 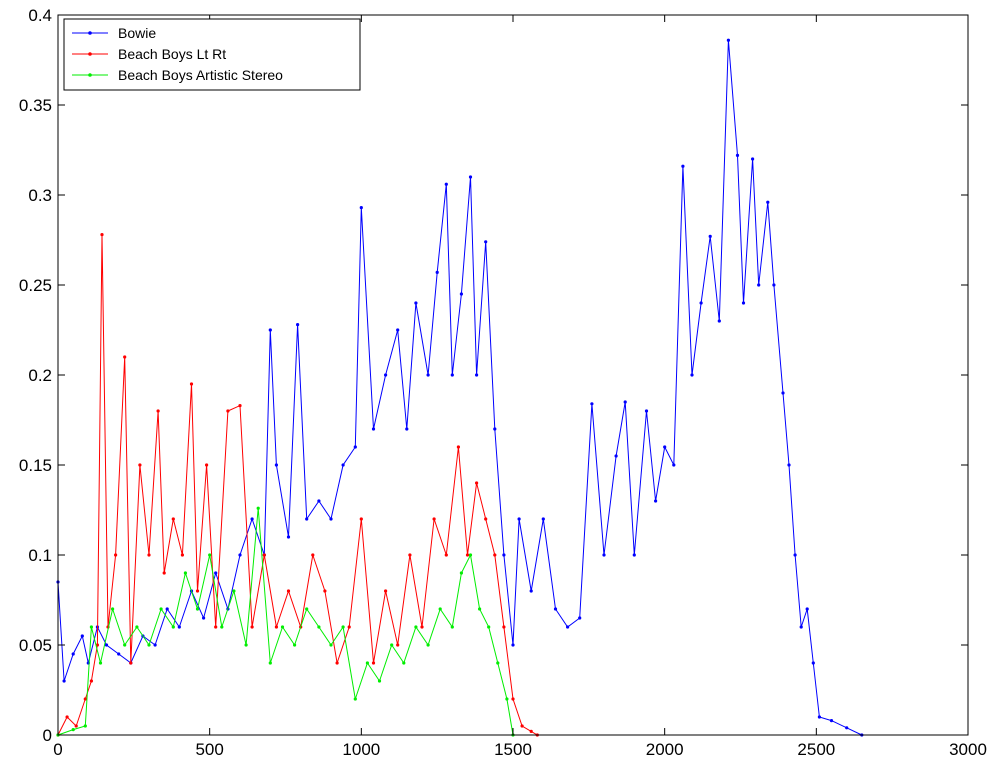 I want to click on x-tick-label: 1500, so click(x=513, y=749).